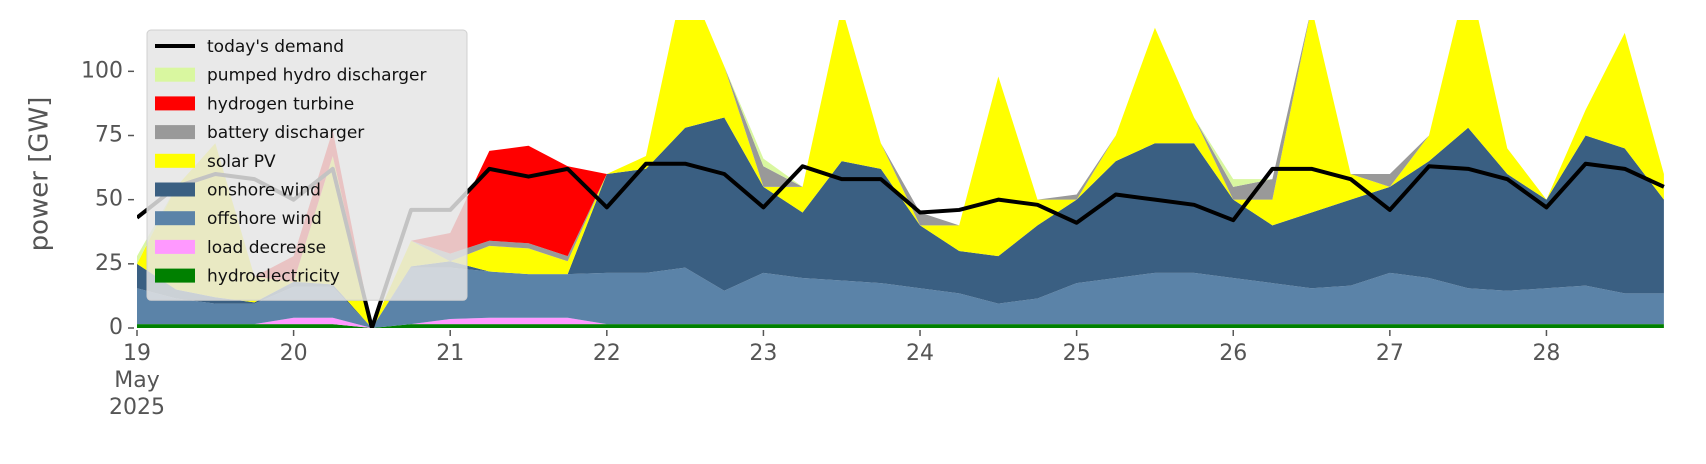  Describe the element at coordinates (280, 104) in the screenshot. I see `legend-label: hydrogen turbine` at that location.